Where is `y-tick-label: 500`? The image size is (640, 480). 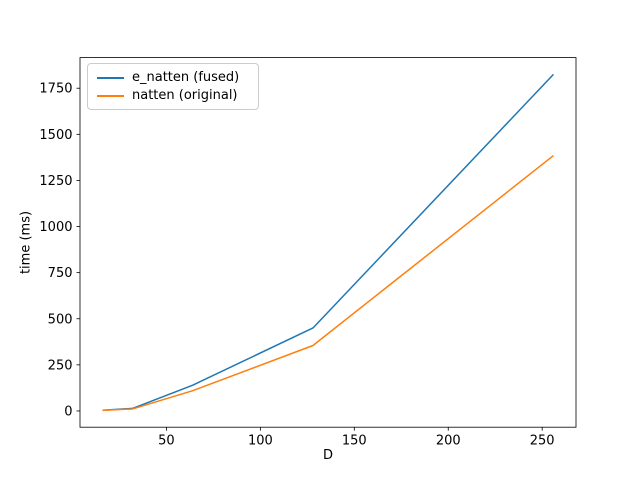
y-tick-label: 500 is located at coordinates (60, 319).